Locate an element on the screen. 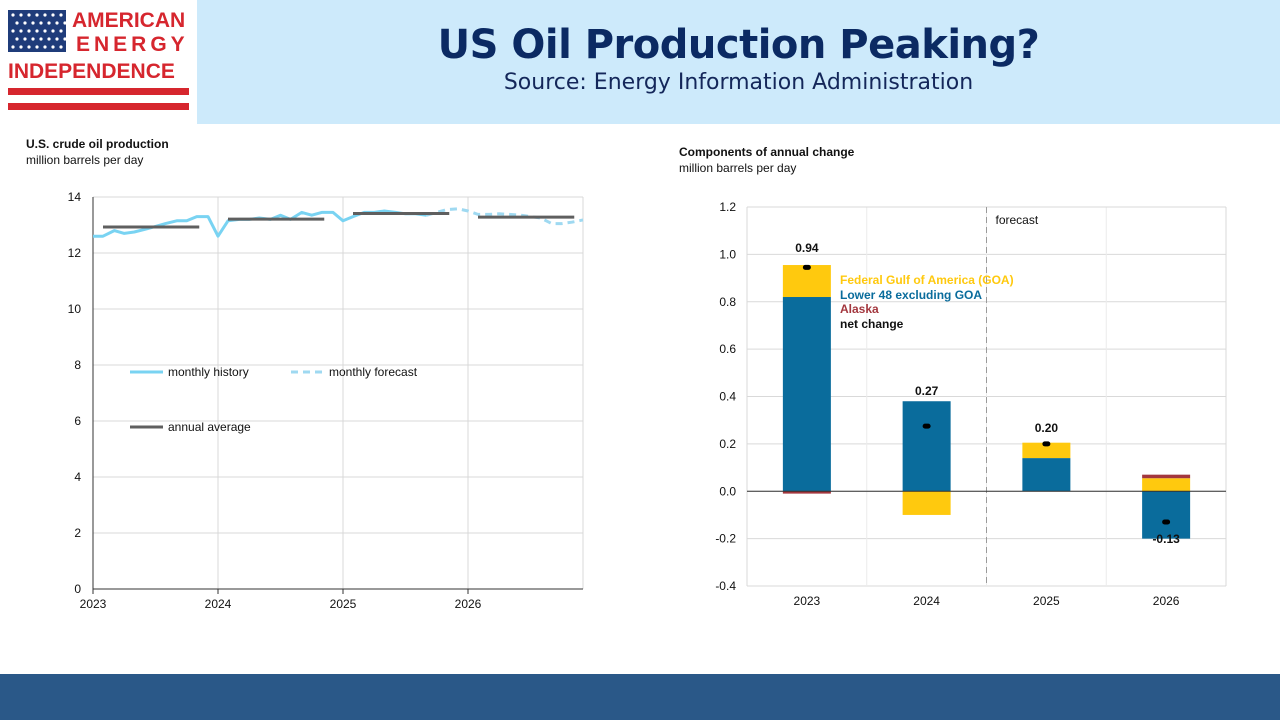 This screenshot has width=1280, height=720. right-x-tick-label: 2026 is located at coordinates (1166, 601).